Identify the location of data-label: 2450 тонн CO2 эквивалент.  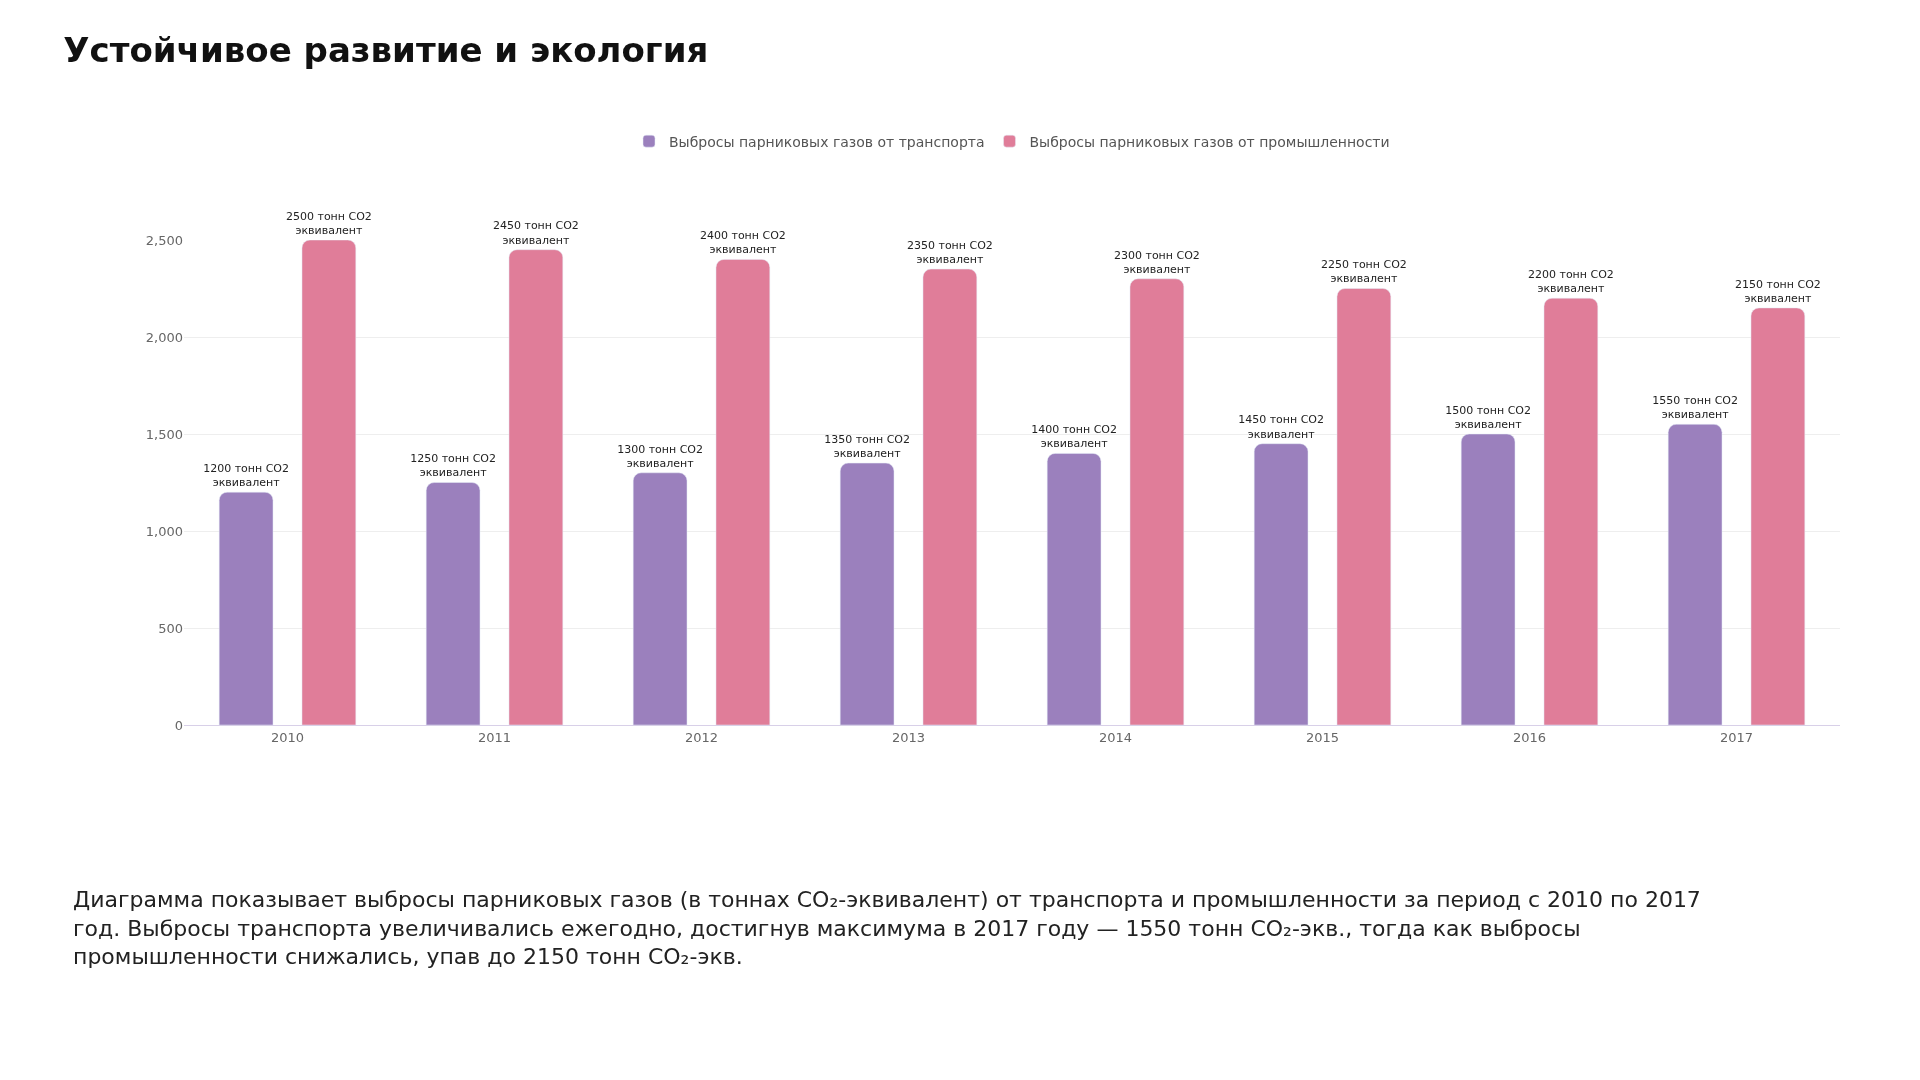
(535, 233).